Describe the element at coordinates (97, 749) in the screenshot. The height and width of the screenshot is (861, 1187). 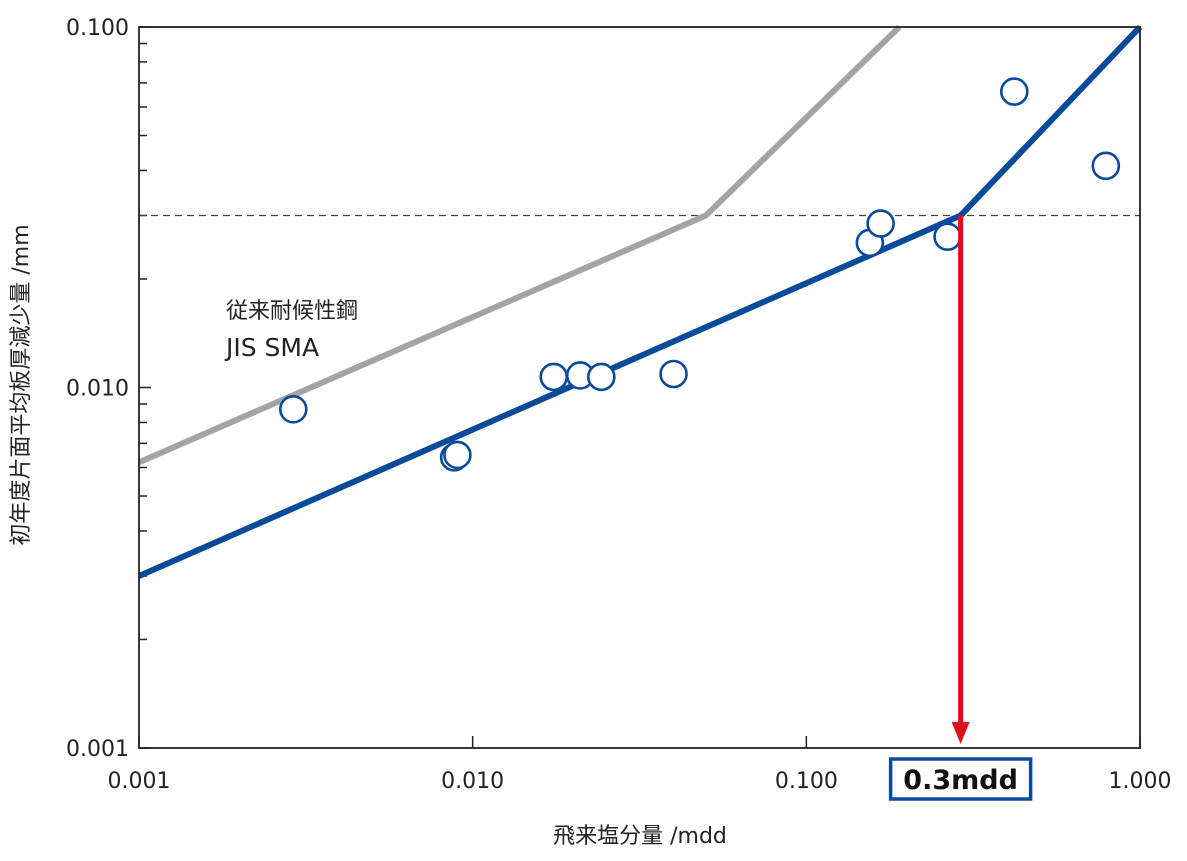
I see `y-tick-label: 0.001` at that location.